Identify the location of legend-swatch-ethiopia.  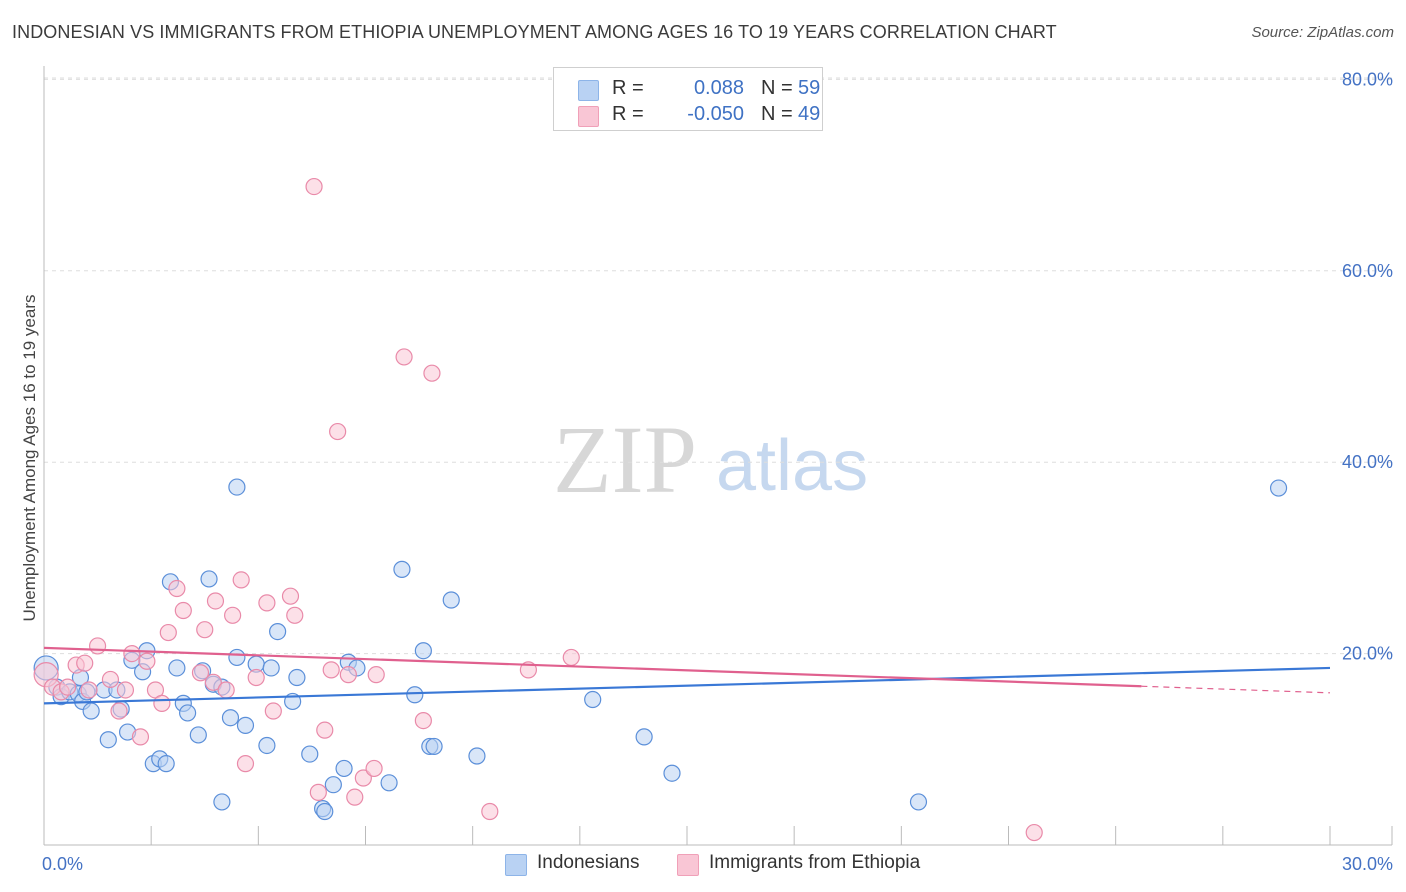
(588, 116).